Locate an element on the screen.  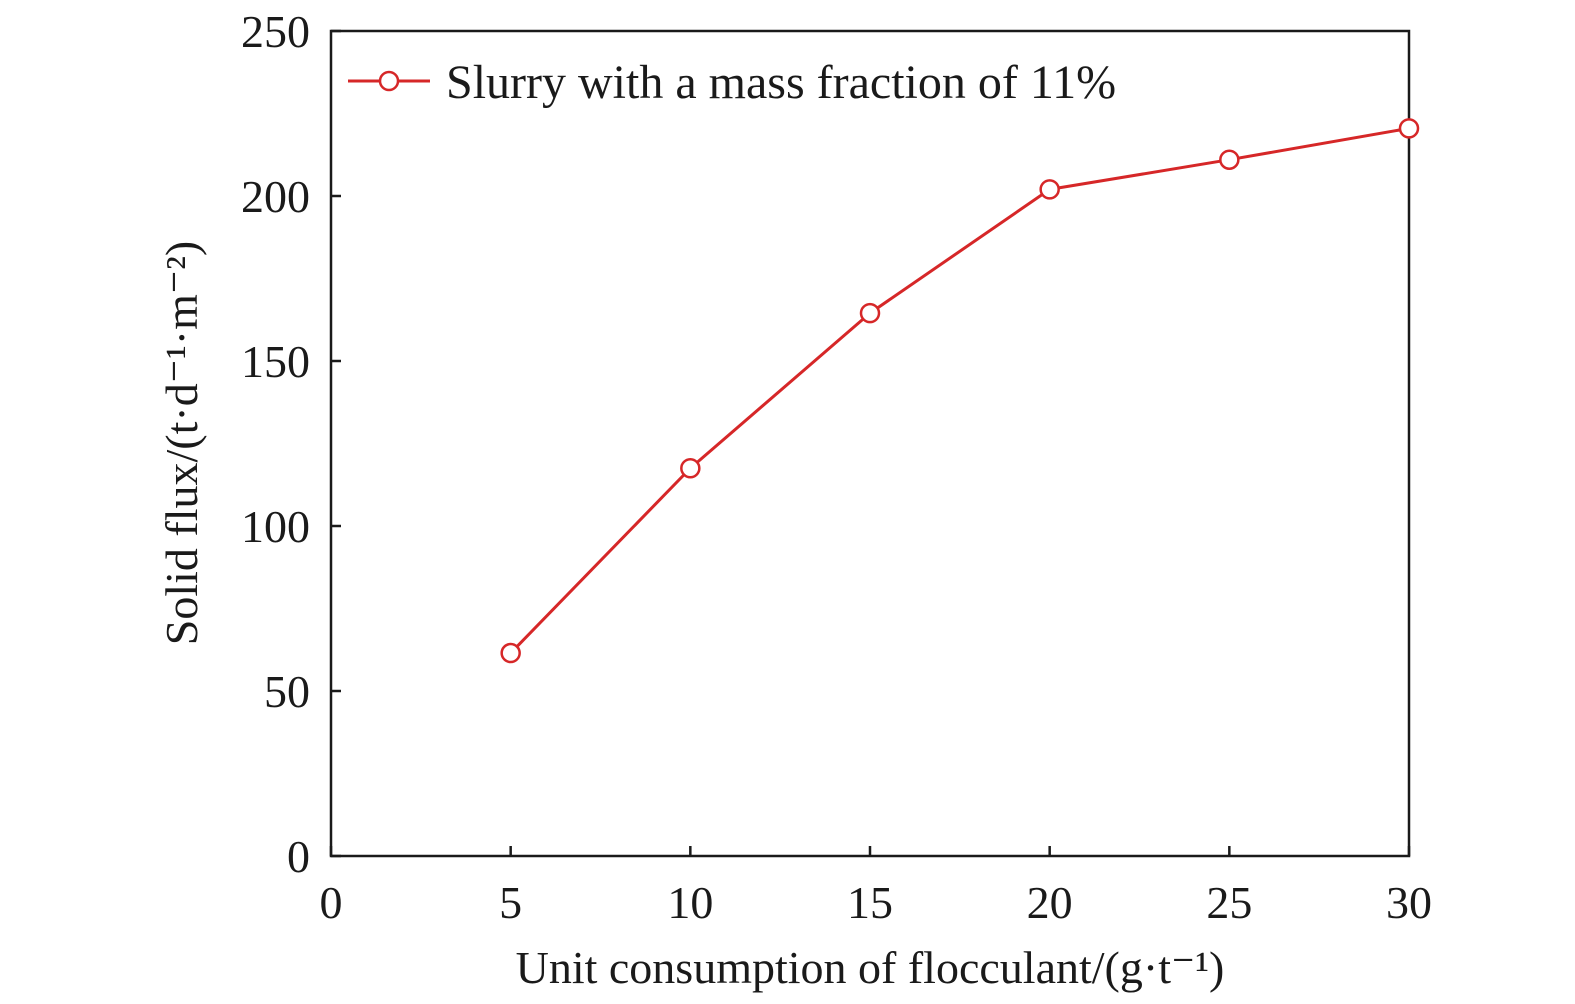
x-tick-label: 5 is located at coordinates (510, 902).